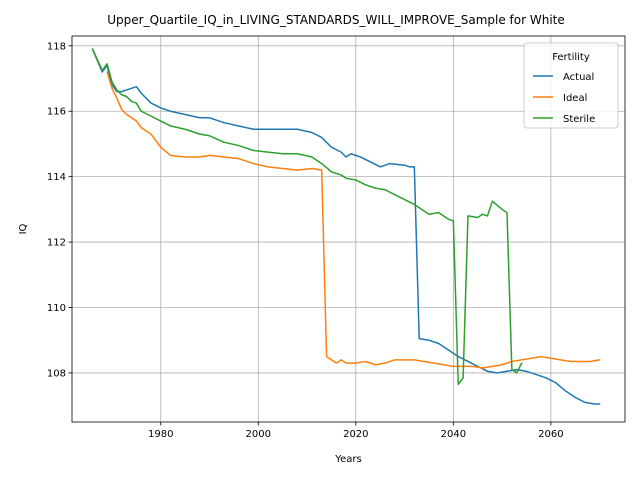 The image size is (640, 480). Describe the element at coordinates (56, 243) in the screenshot. I see `y-tick-label: 112` at that location.